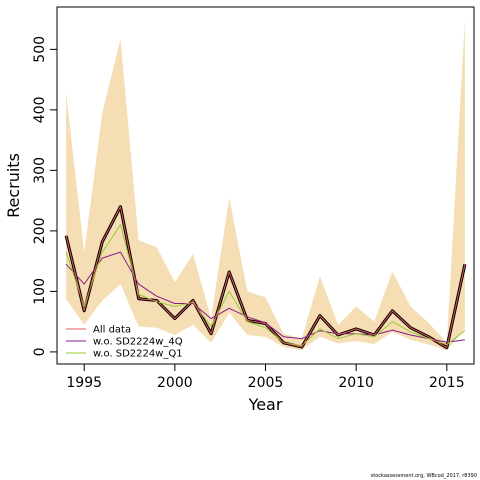  Describe the element at coordinates (44, 196) in the screenshot. I see `y-axis: 0 100 200 300 400 500` at that location.